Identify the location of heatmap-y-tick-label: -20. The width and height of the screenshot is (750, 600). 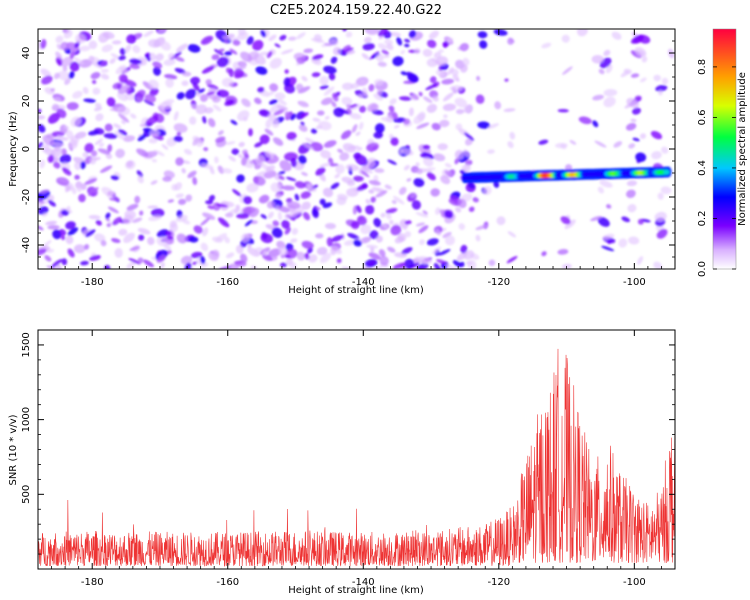
(26, 197).